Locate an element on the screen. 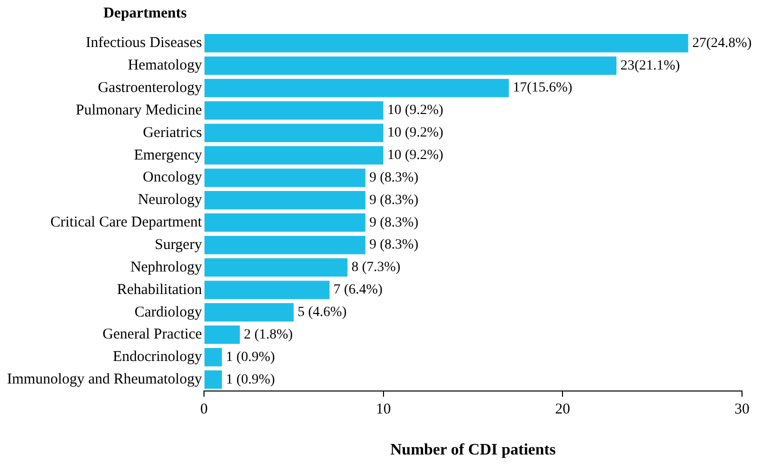 The width and height of the screenshot is (767, 472). y-tick-label: Hematology is located at coordinates (165, 66).